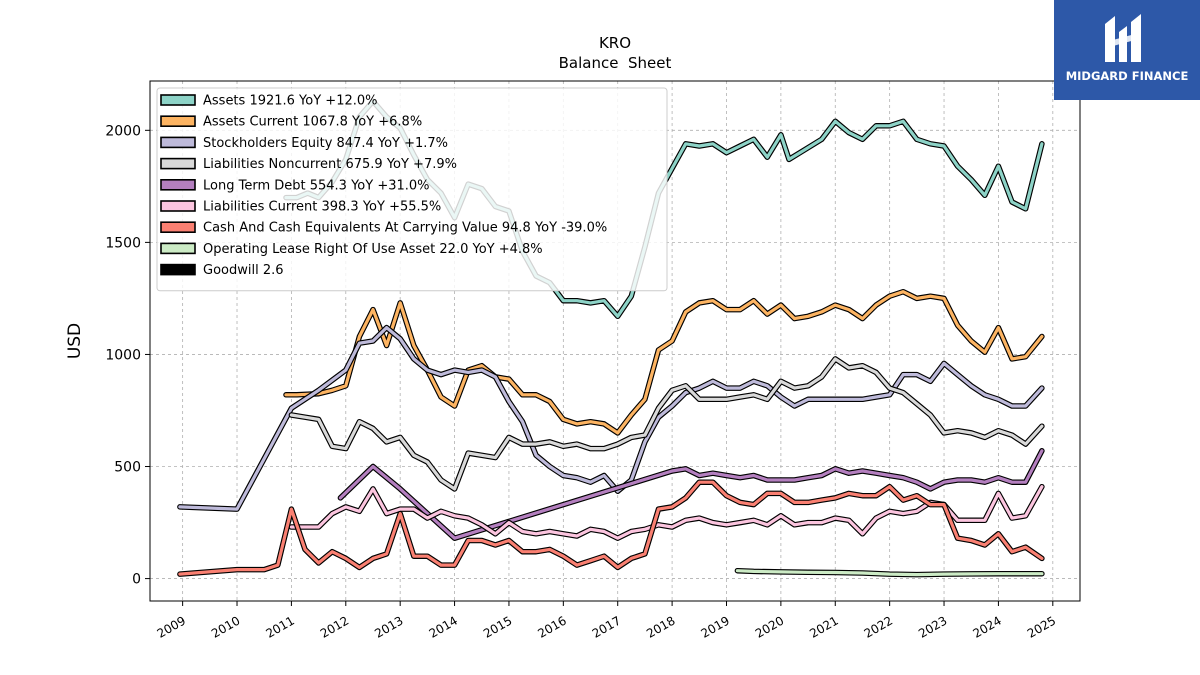 The height and width of the screenshot is (675, 1200). I want to click on x-tick-label: 2019, so click(715, 626).